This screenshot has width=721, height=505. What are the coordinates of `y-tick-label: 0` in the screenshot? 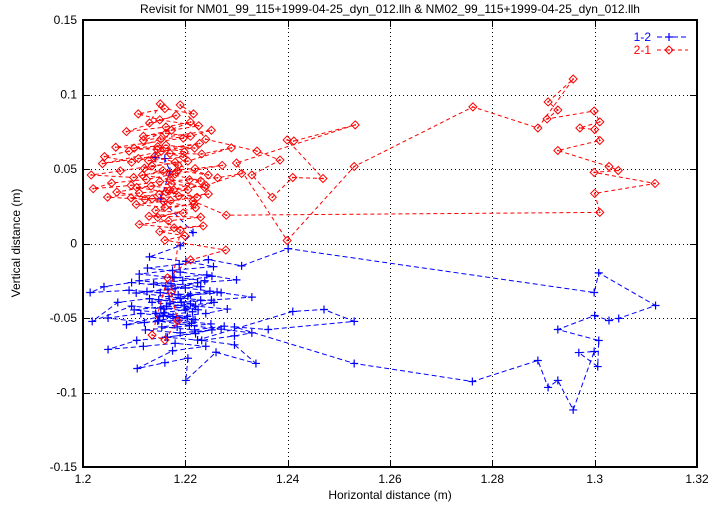 It's located at (73, 244).